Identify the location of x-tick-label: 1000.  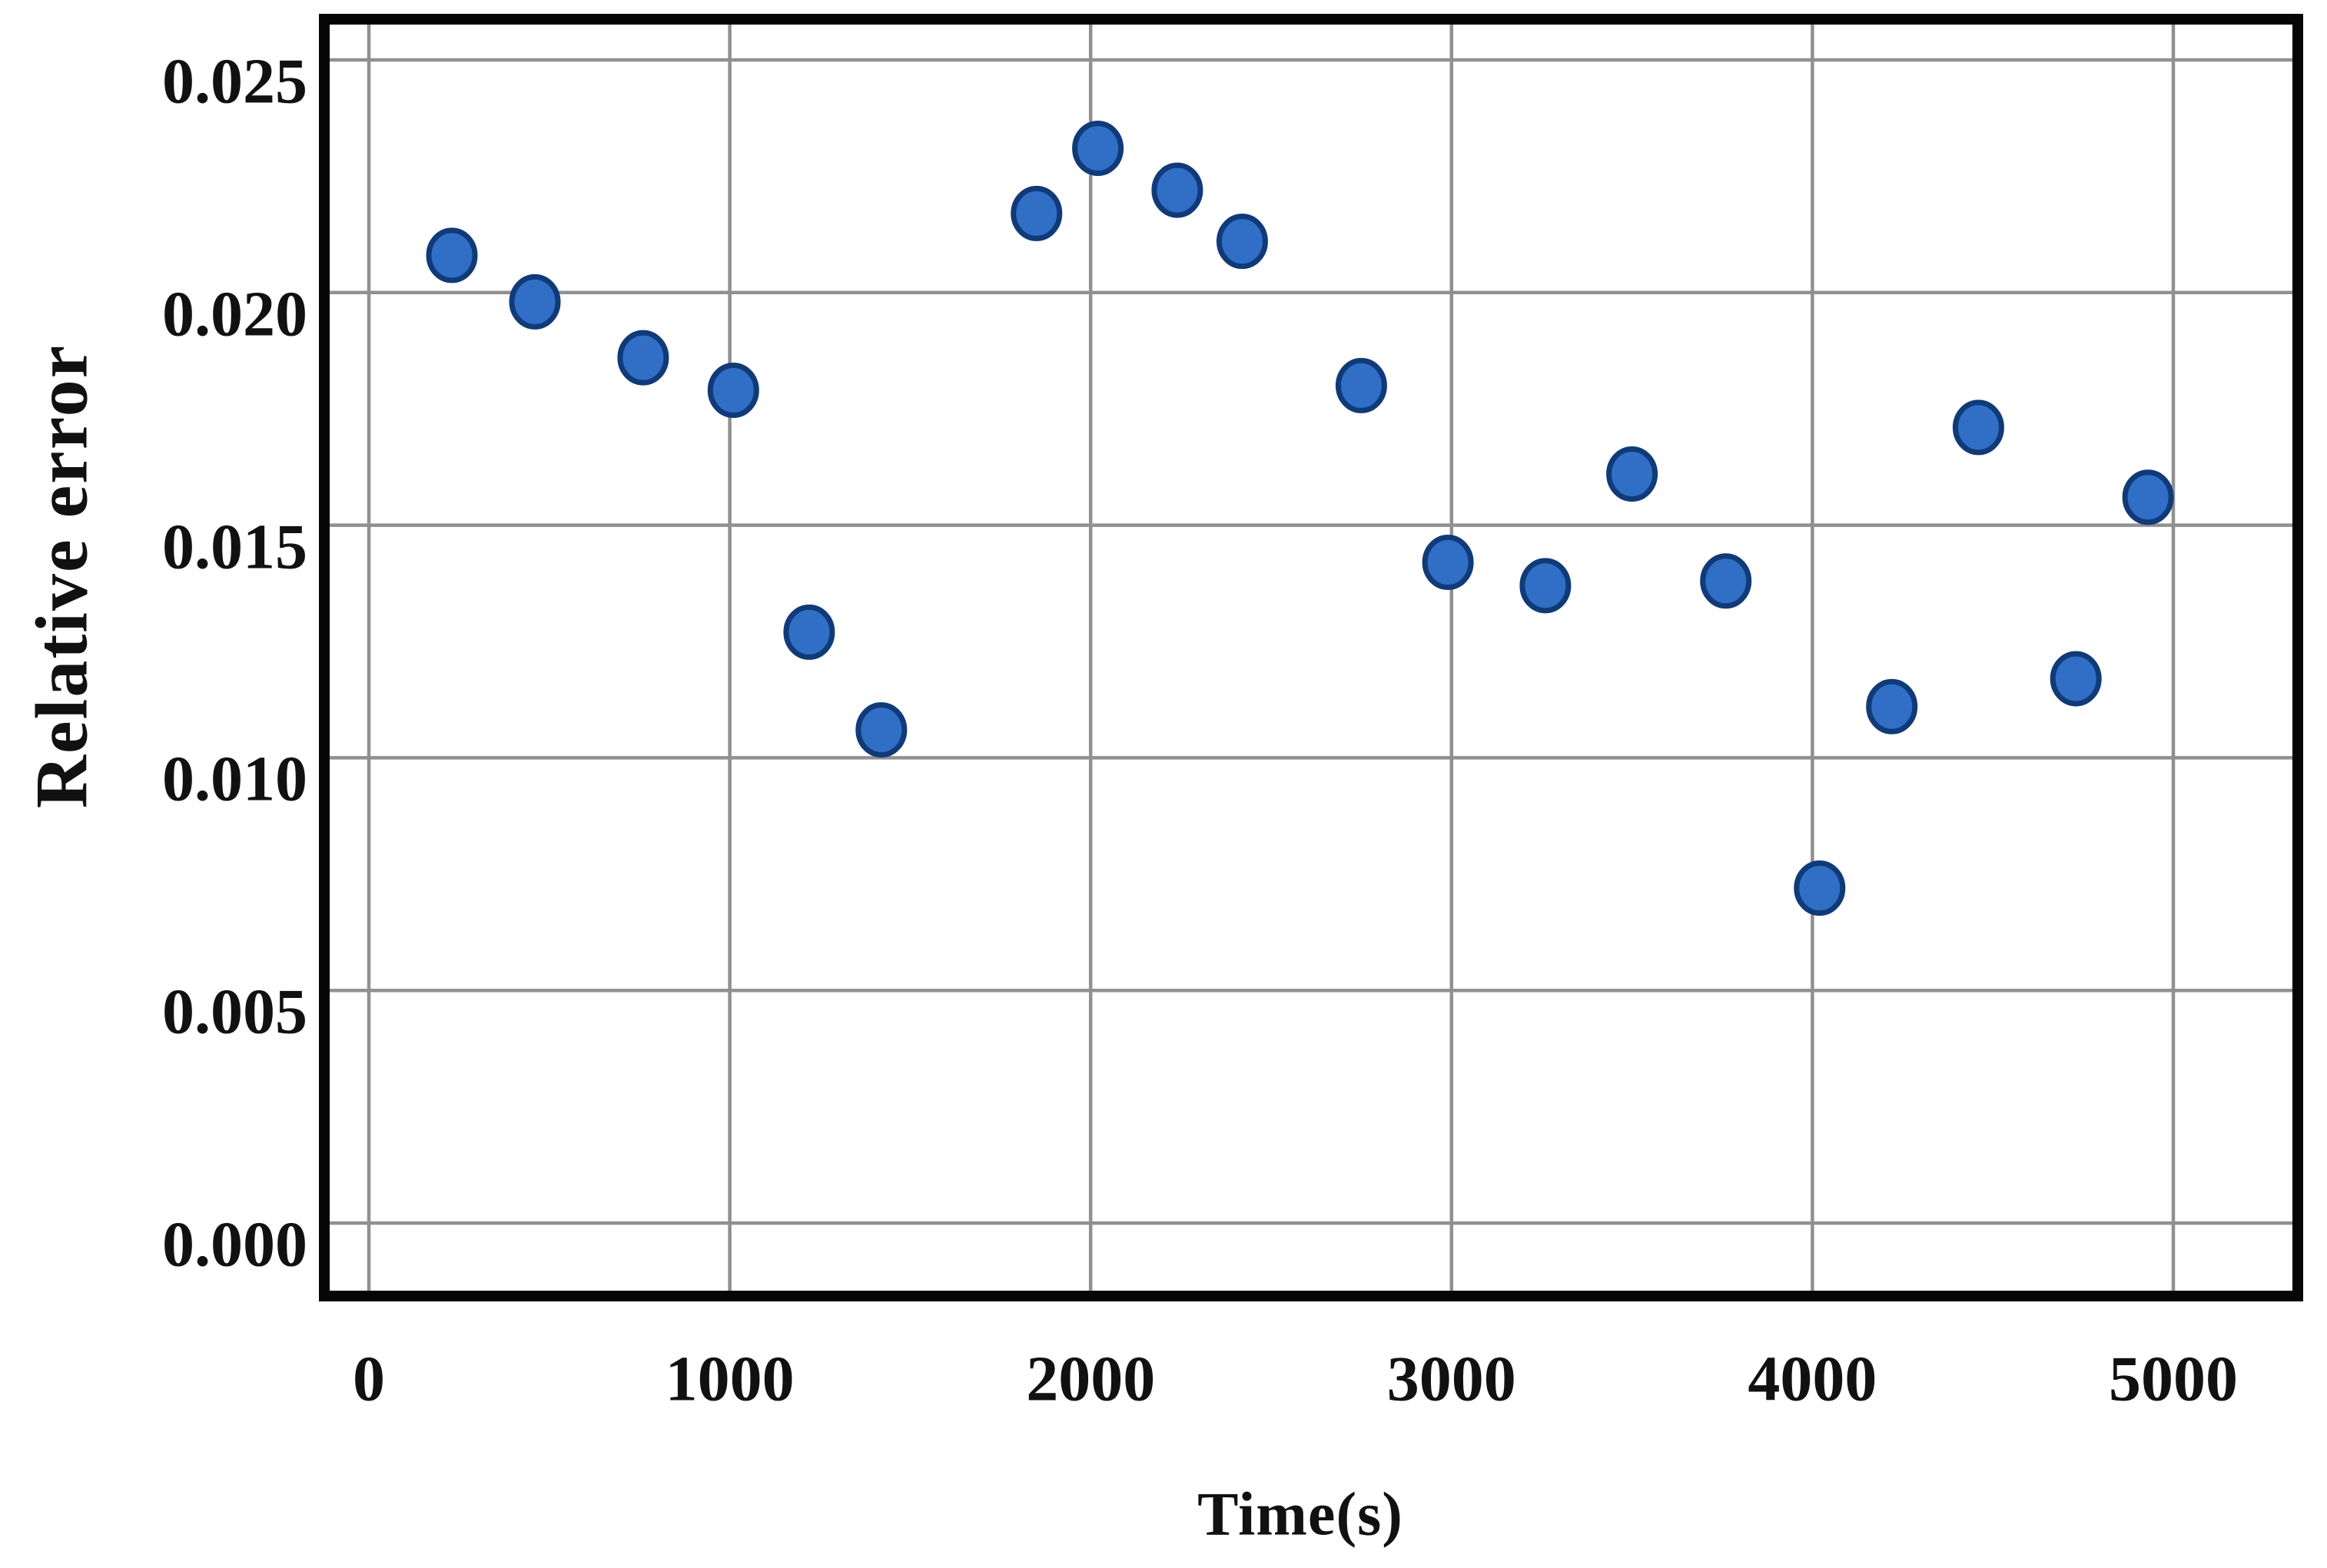
(730, 1379).